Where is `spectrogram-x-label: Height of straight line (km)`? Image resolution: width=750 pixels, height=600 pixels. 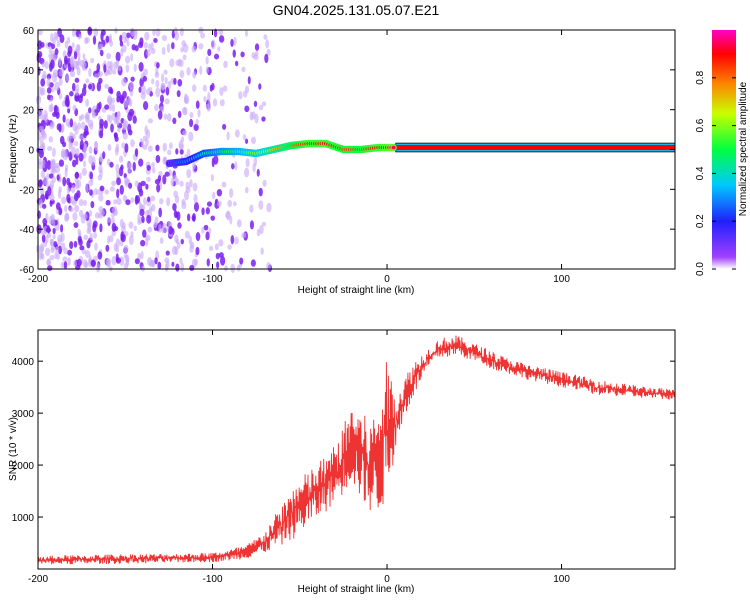
spectrogram-x-label: Height of straight line (km) is located at coordinates (356, 290).